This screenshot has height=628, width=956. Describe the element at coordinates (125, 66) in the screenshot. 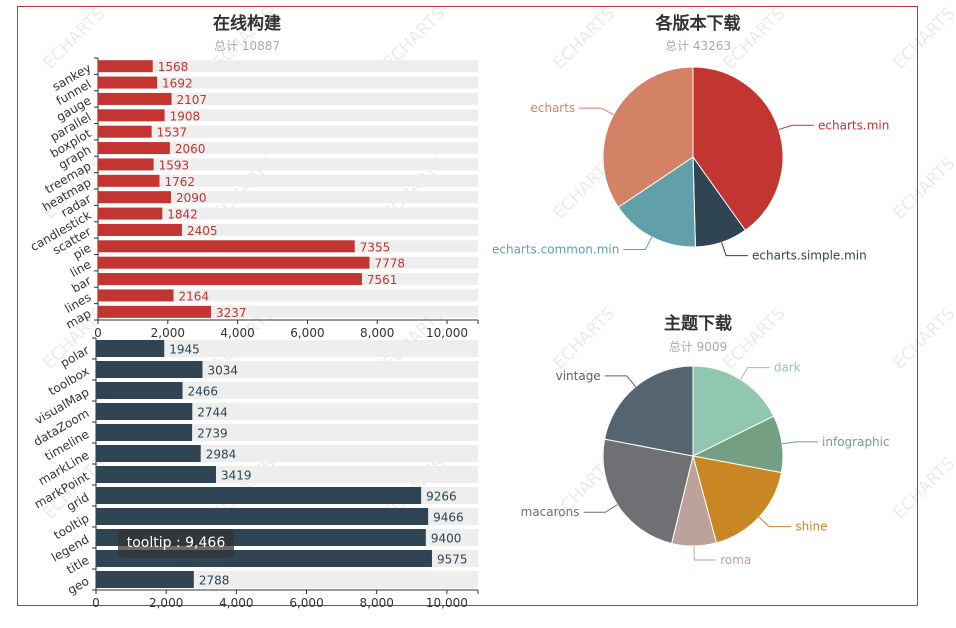

I see `bar-sankey` at that location.